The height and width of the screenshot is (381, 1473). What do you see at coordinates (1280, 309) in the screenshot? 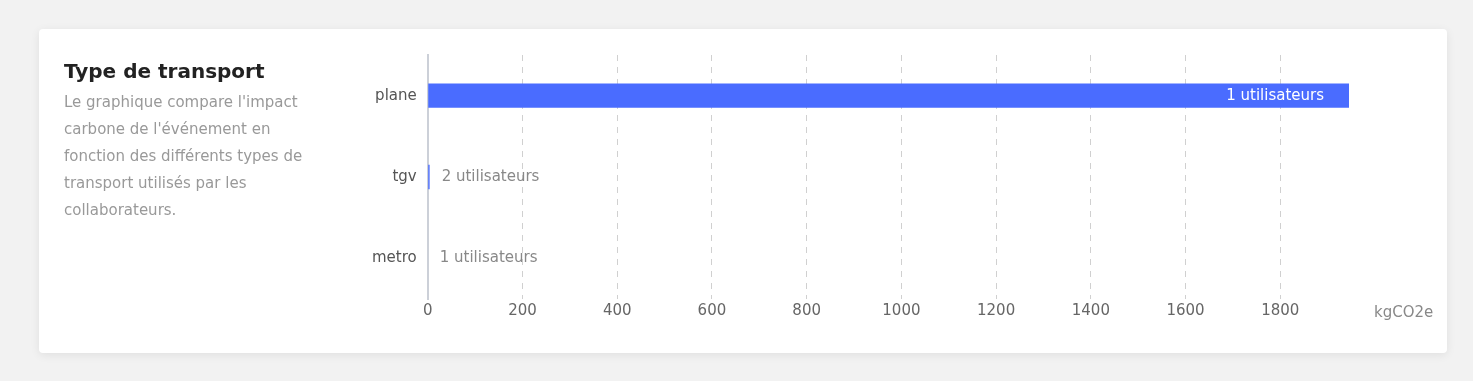
I see `x-tick-label: 1800` at bounding box center [1280, 309].